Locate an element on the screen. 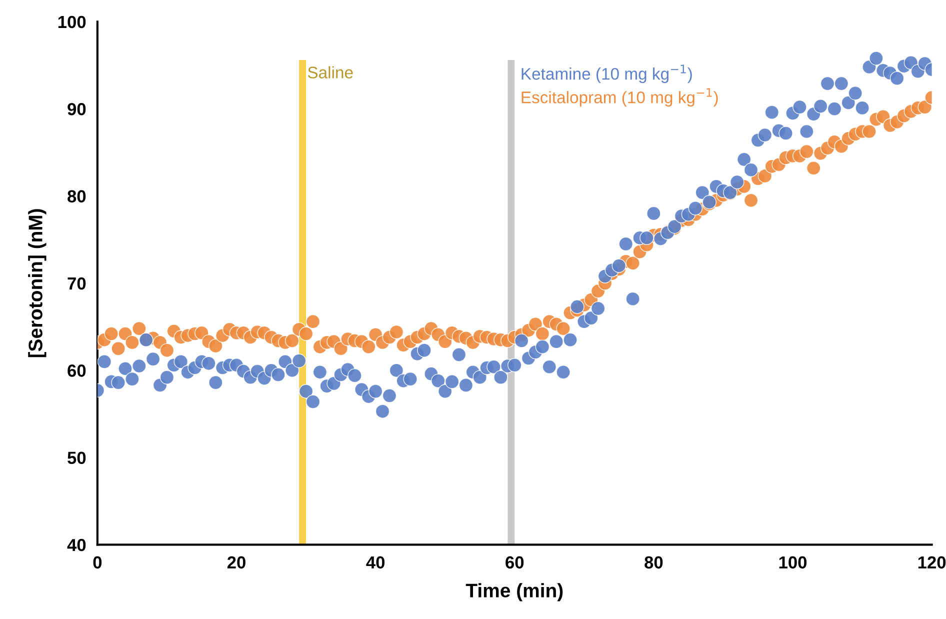  y-tick-label: 60 is located at coordinates (77, 370).